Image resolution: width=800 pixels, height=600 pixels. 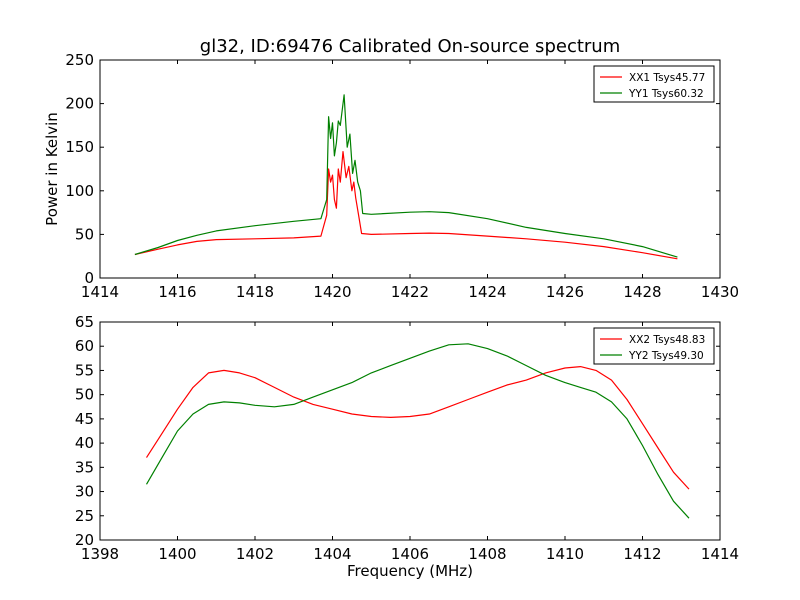 I want to click on bottom-legend: XX2 Tsys48.83 YY2 Tsys49.30, so click(x=654, y=346).